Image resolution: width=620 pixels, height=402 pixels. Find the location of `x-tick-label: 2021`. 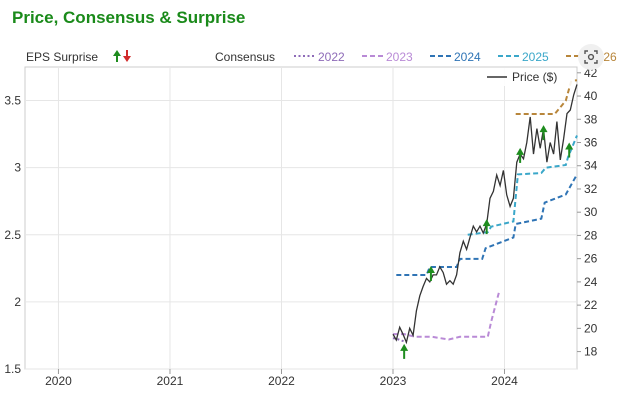

x-tick-label: 2021 is located at coordinates (170, 381).